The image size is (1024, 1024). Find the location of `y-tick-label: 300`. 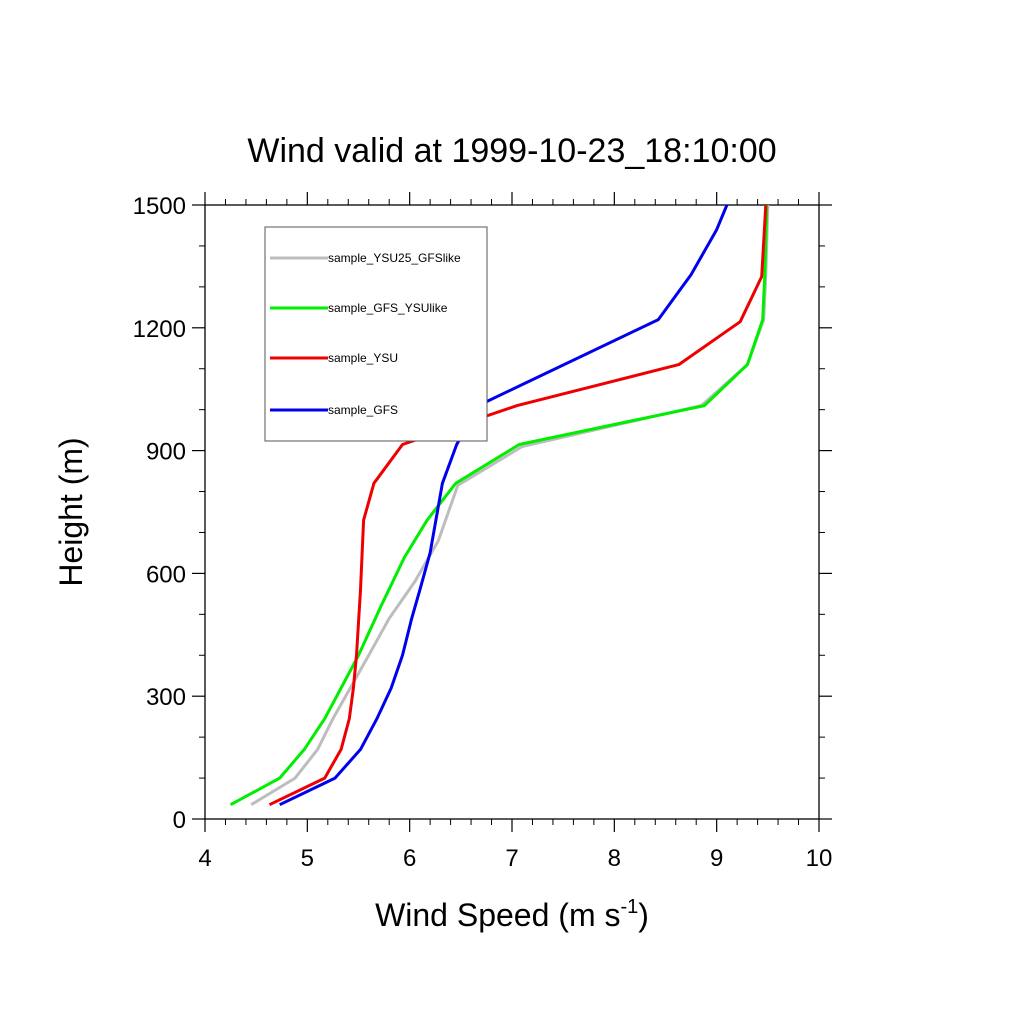

y-tick-label: 300 is located at coordinates (166, 697).